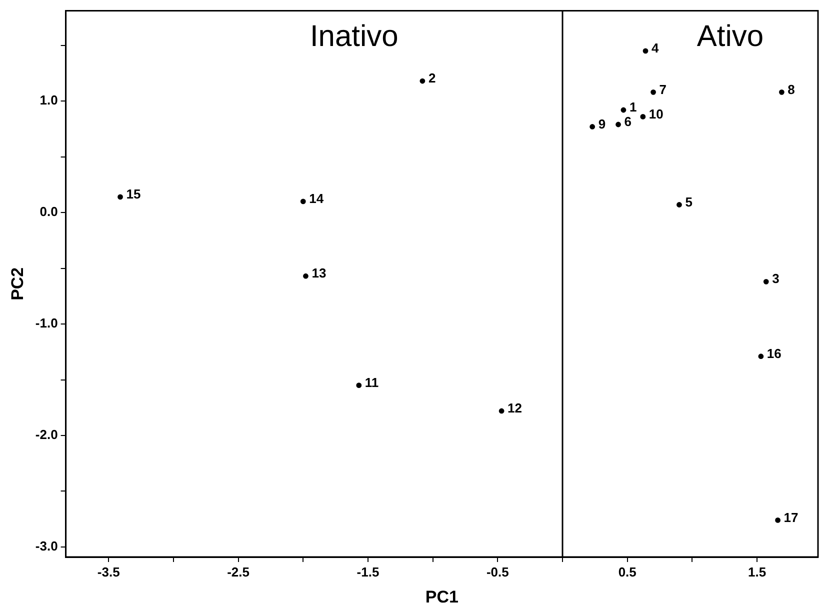  What do you see at coordinates (46, 434) in the screenshot?
I see `y-tick-label: -2.0` at bounding box center [46, 434].